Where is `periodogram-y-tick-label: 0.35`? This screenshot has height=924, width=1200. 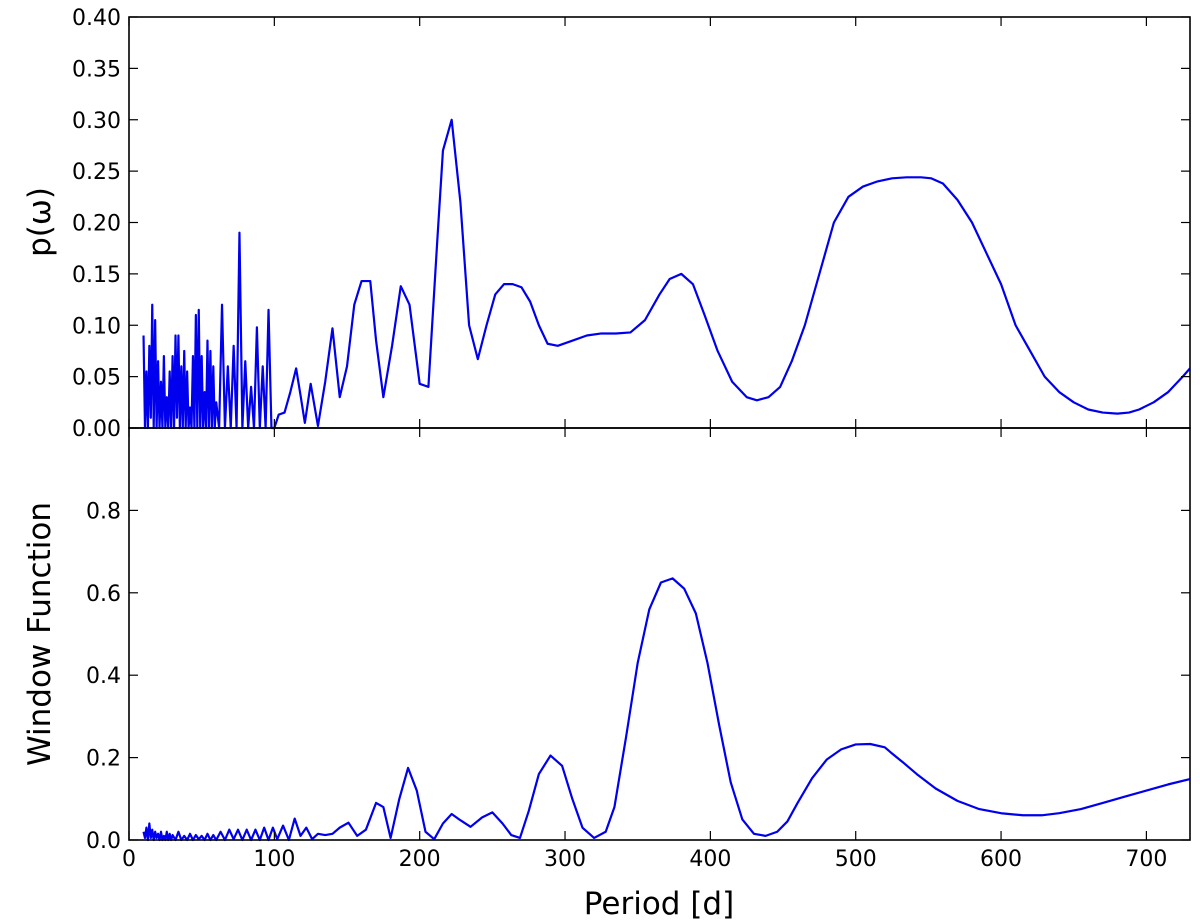
periodogram-y-tick-label: 0.35 is located at coordinates (96, 69).